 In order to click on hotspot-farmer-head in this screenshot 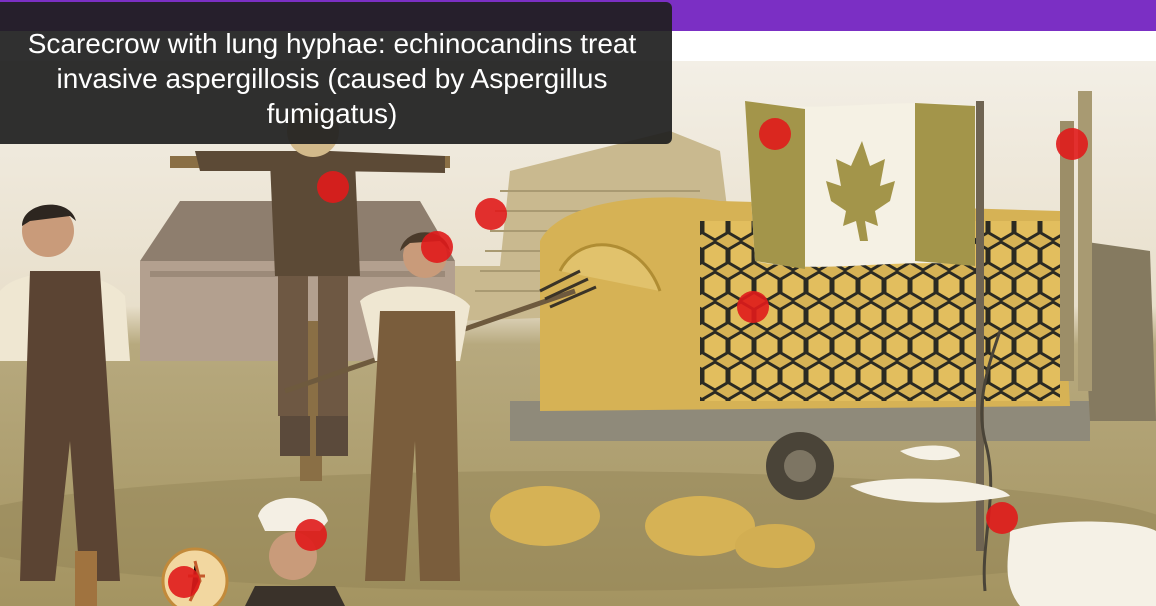, I will do `click(437, 247)`.